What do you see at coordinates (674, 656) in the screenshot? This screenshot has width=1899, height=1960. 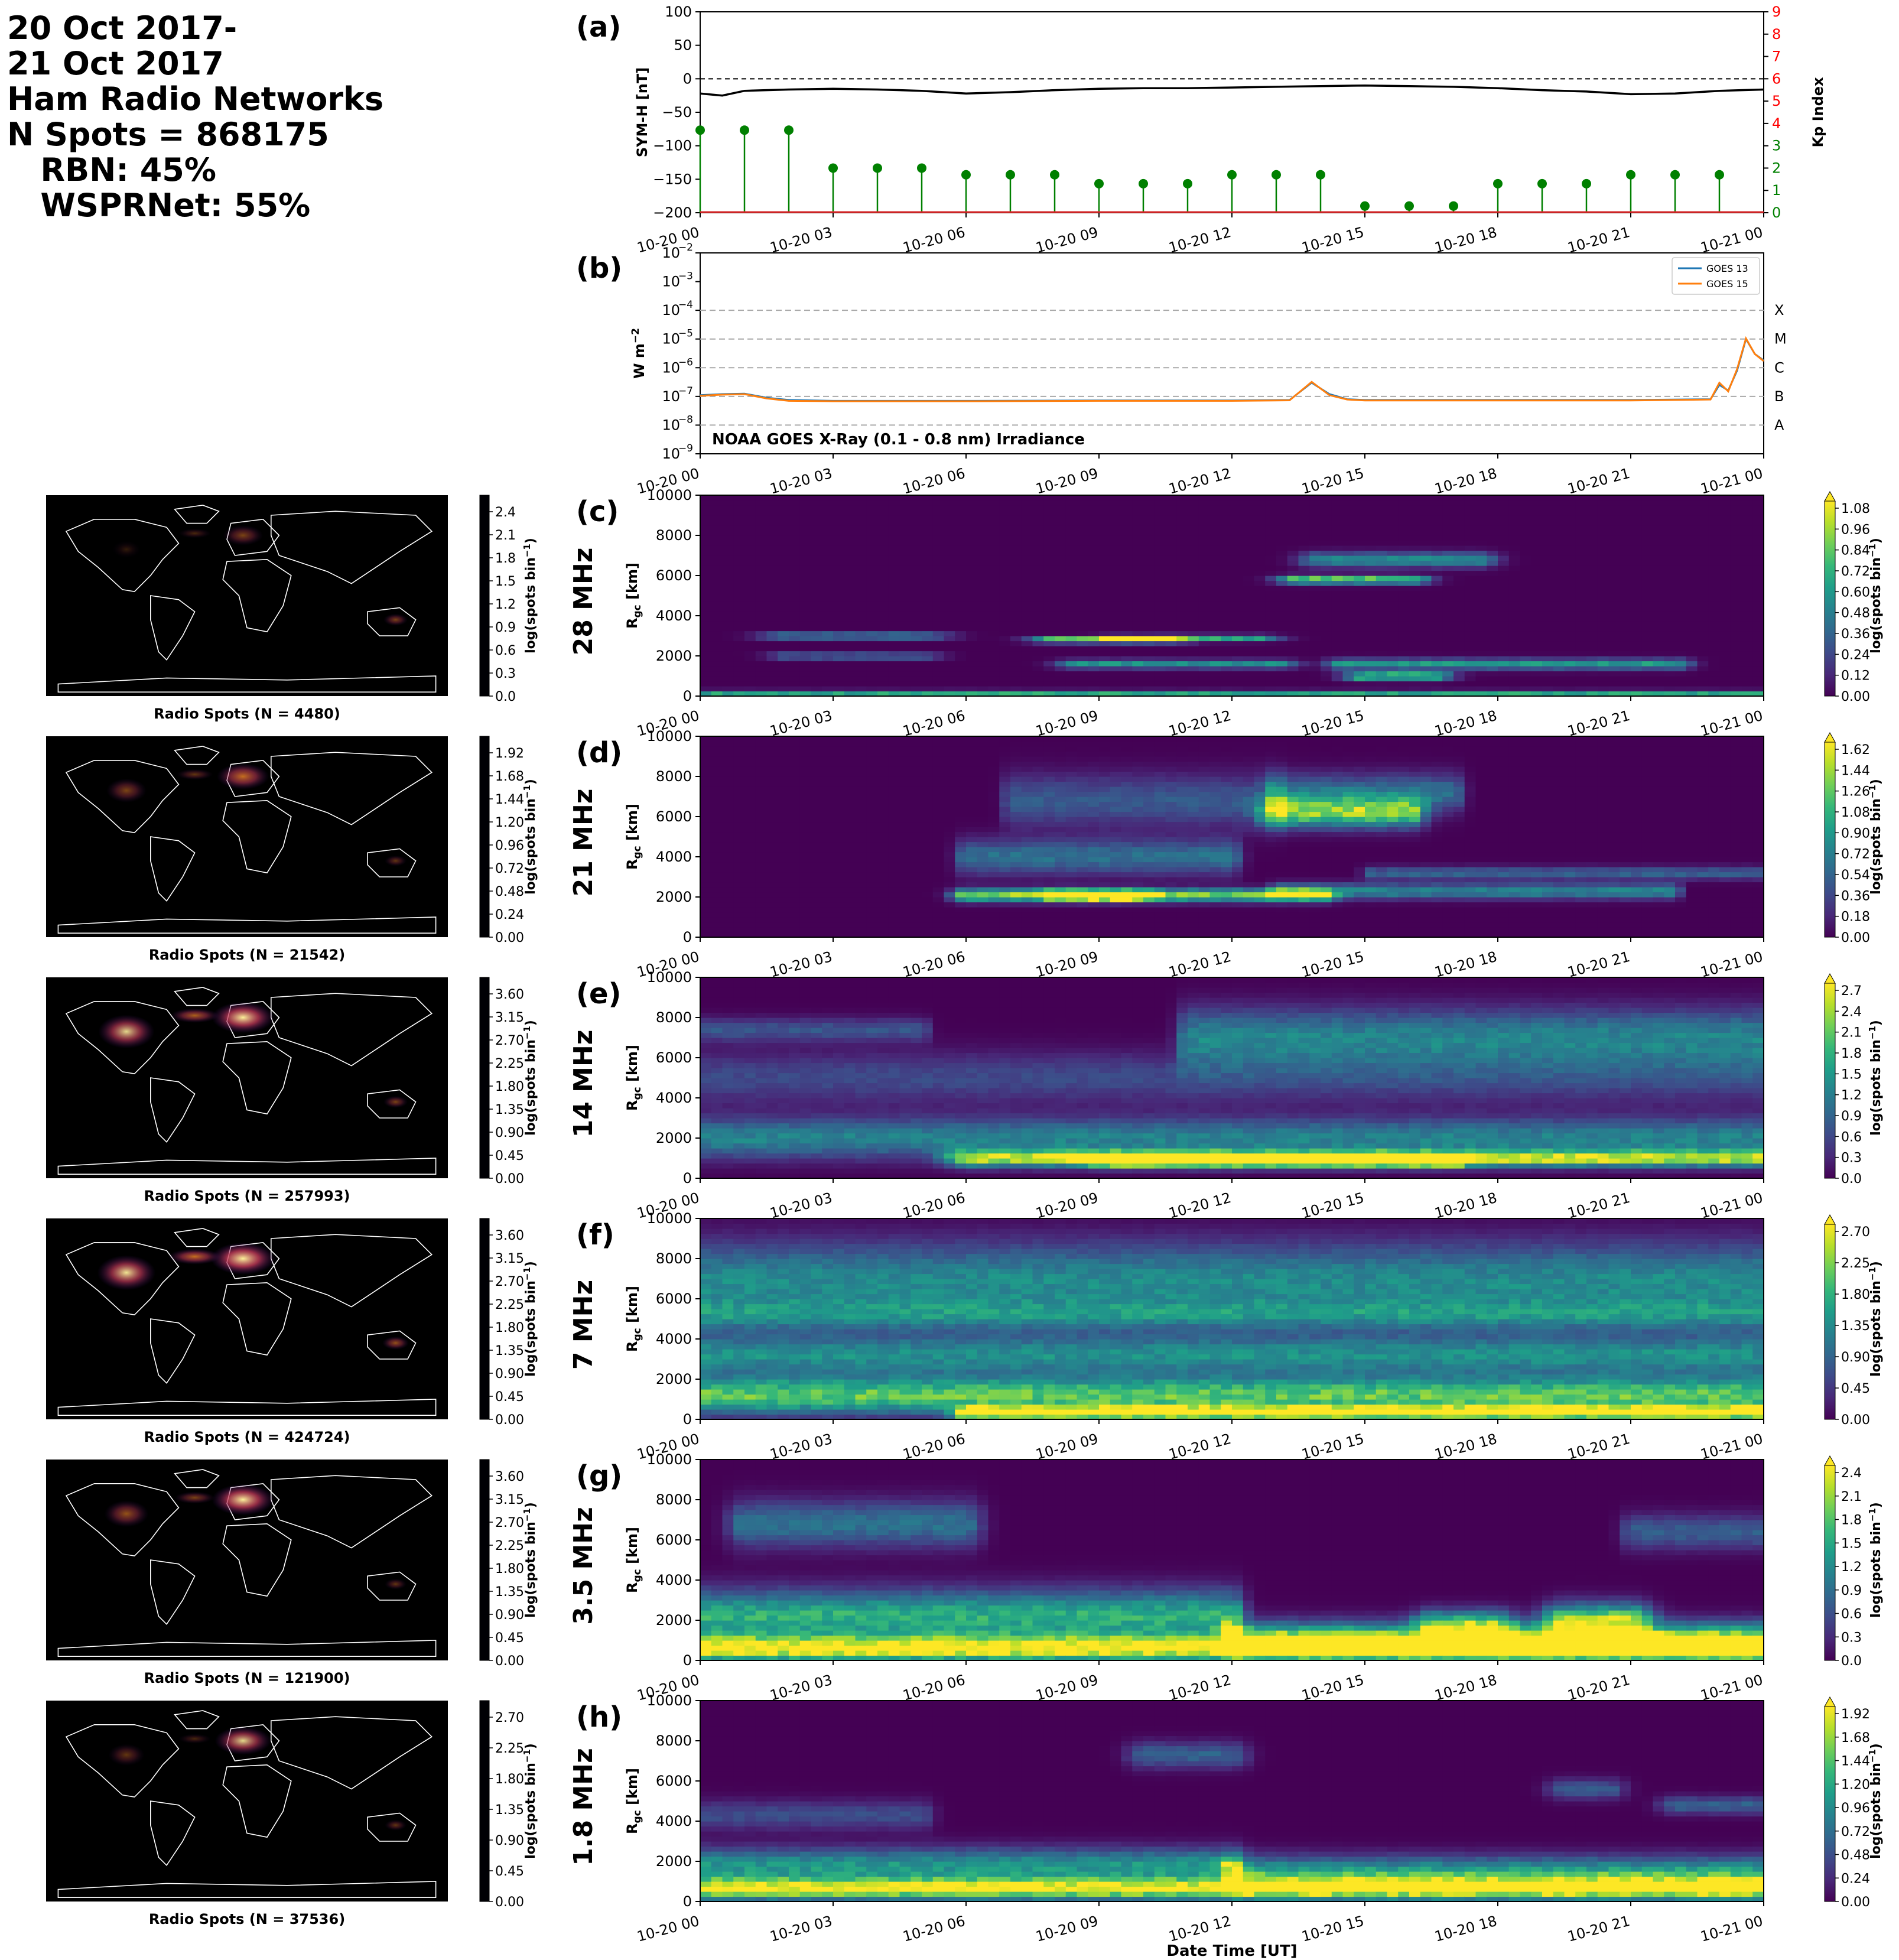 I see `y-tick-label: 2000` at bounding box center [674, 656].